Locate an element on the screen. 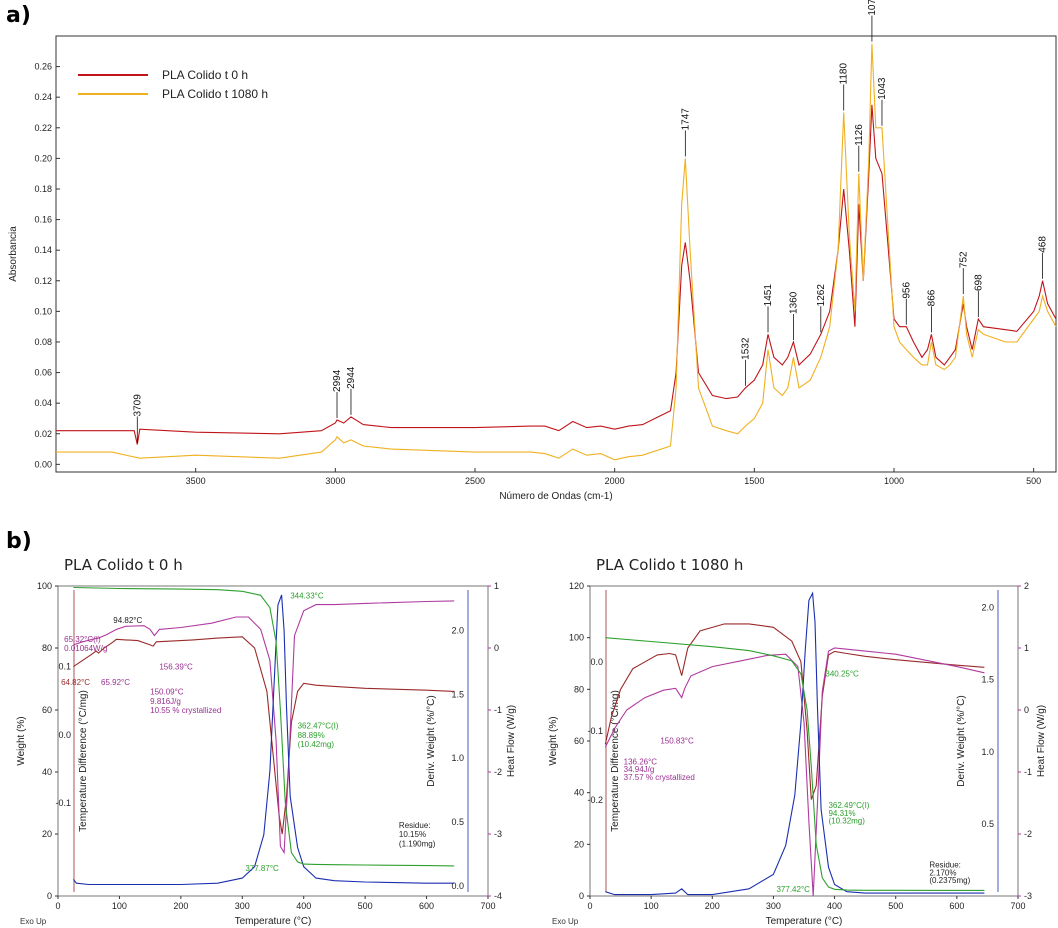 Image resolution: width=1058 pixels, height=928 pixels. tga-annotation: 136.26°C is located at coordinates (641, 761).